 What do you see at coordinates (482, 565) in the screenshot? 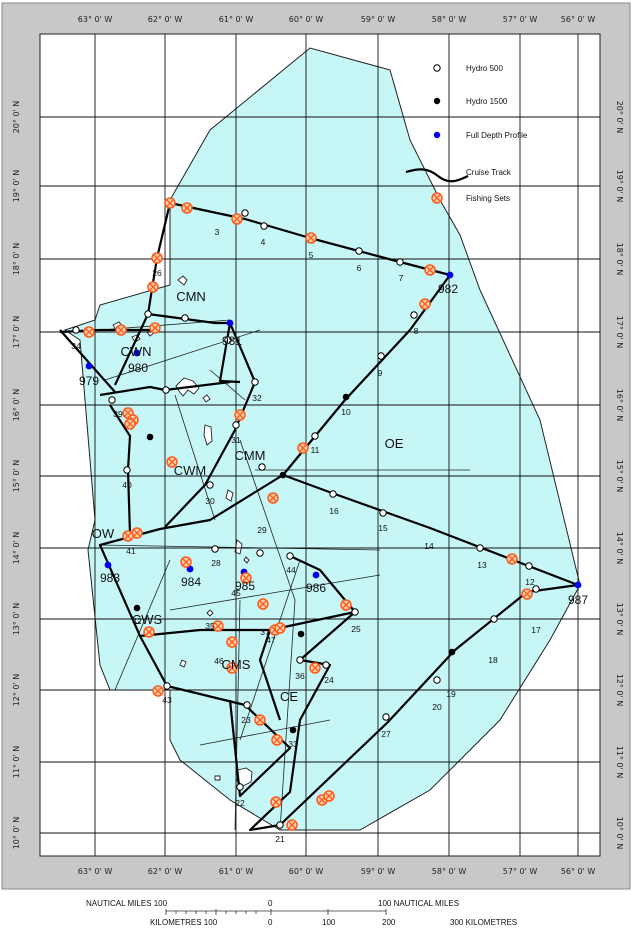
I see `station-label: 13` at bounding box center [482, 565].